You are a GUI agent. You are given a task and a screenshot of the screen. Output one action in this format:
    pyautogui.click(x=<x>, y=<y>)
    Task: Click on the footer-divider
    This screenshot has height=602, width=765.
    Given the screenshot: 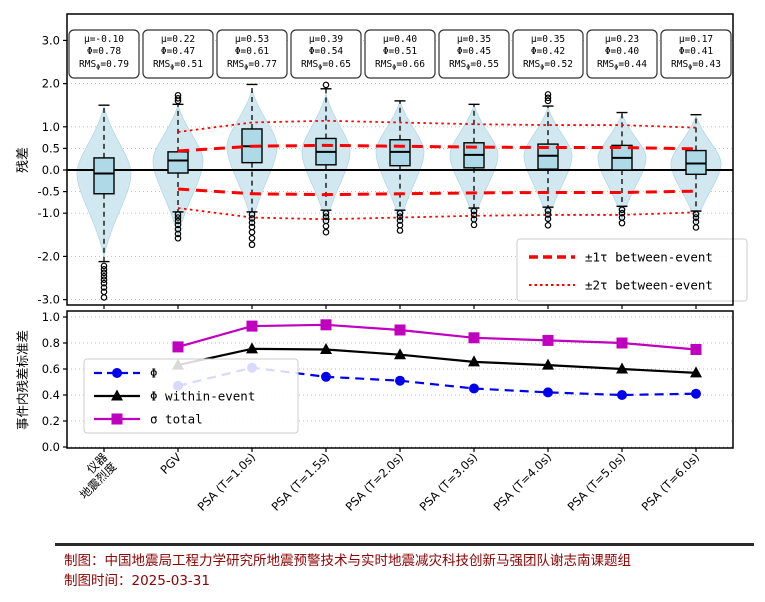 What is the action you would take?
    pyautogui.click(x=404, y=544)
    